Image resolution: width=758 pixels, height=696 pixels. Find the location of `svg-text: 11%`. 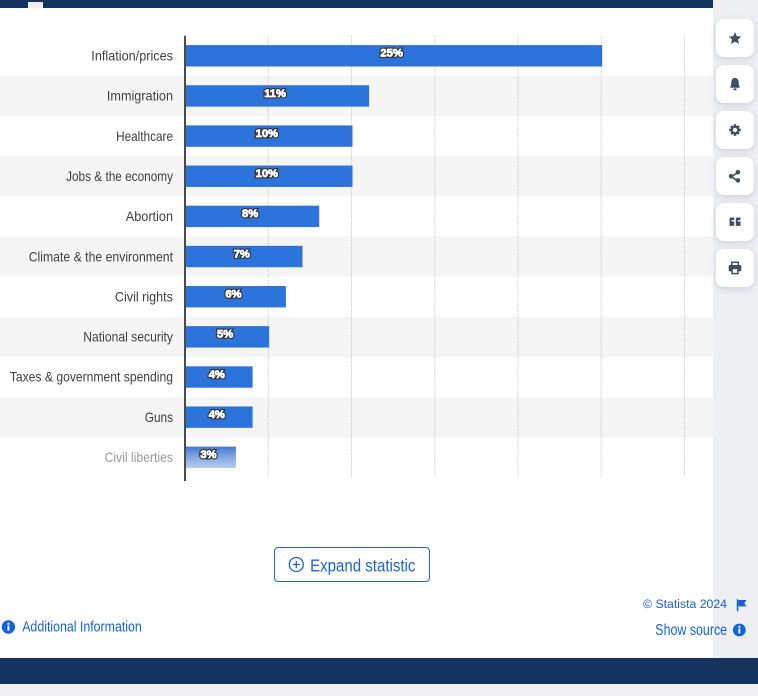

svg-text: 11% is located at coordinates (275, 94).